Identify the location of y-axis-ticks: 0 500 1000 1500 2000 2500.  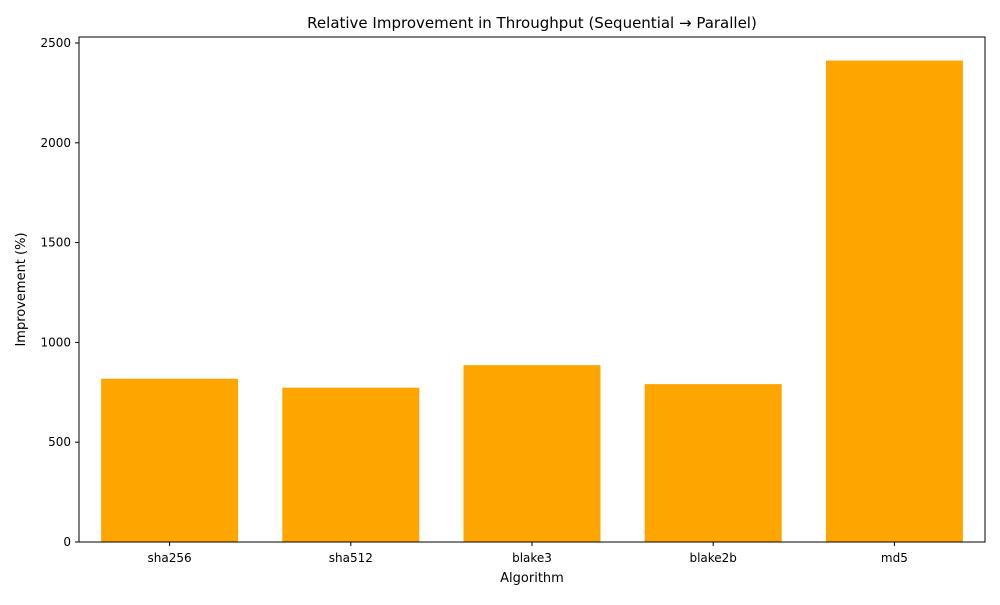
(59, 292).